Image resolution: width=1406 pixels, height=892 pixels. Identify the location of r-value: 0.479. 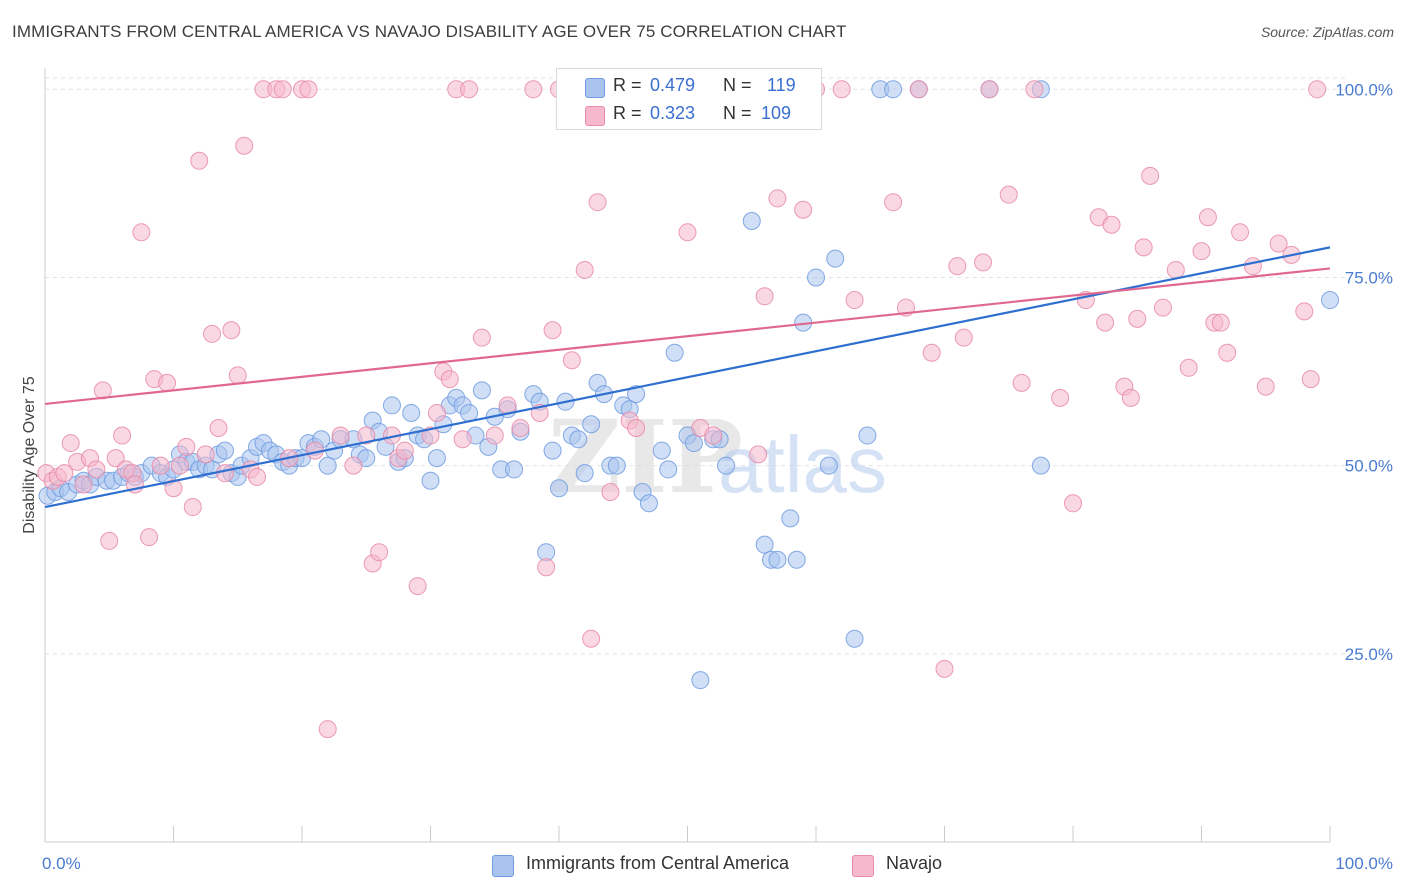
(673, 85).